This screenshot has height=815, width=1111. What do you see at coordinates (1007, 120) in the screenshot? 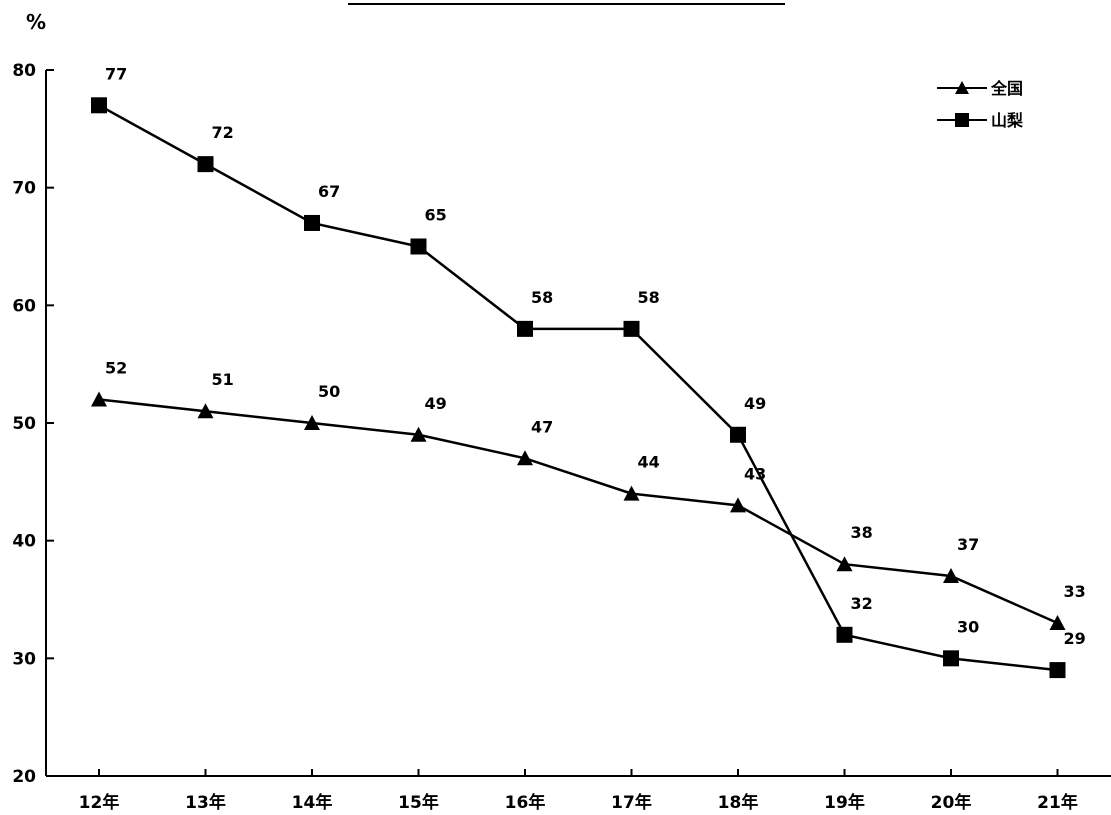
I see `legend-label-1: 山梨` at bounding box center [1007, 120].